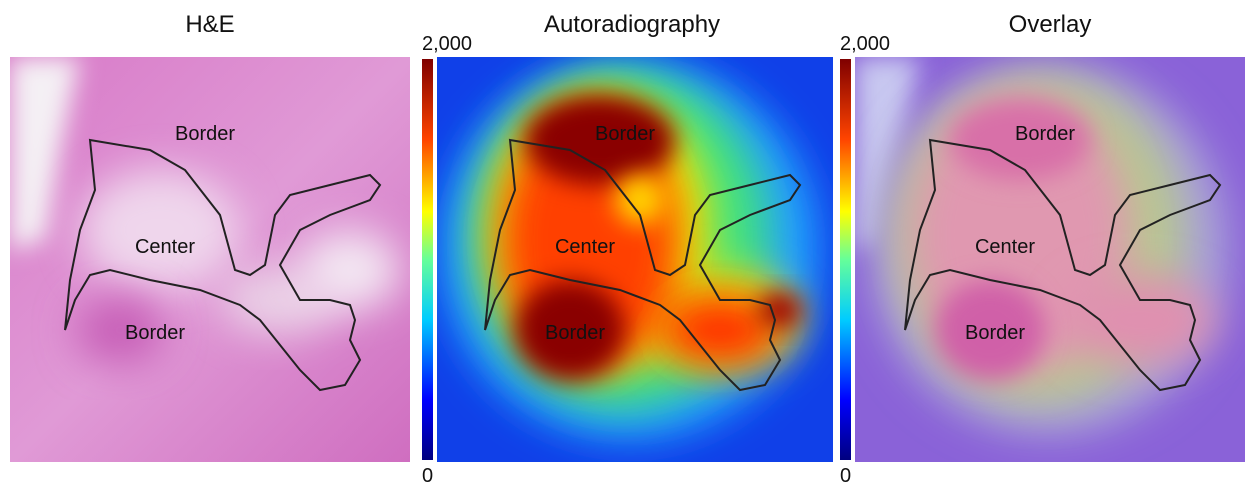 Image resolution: width=1249 pixels, height=486 pixels. Describe the element at coordinates (632, 24) in the screenshot. I see `panel-title: Autoradiography` at that location.